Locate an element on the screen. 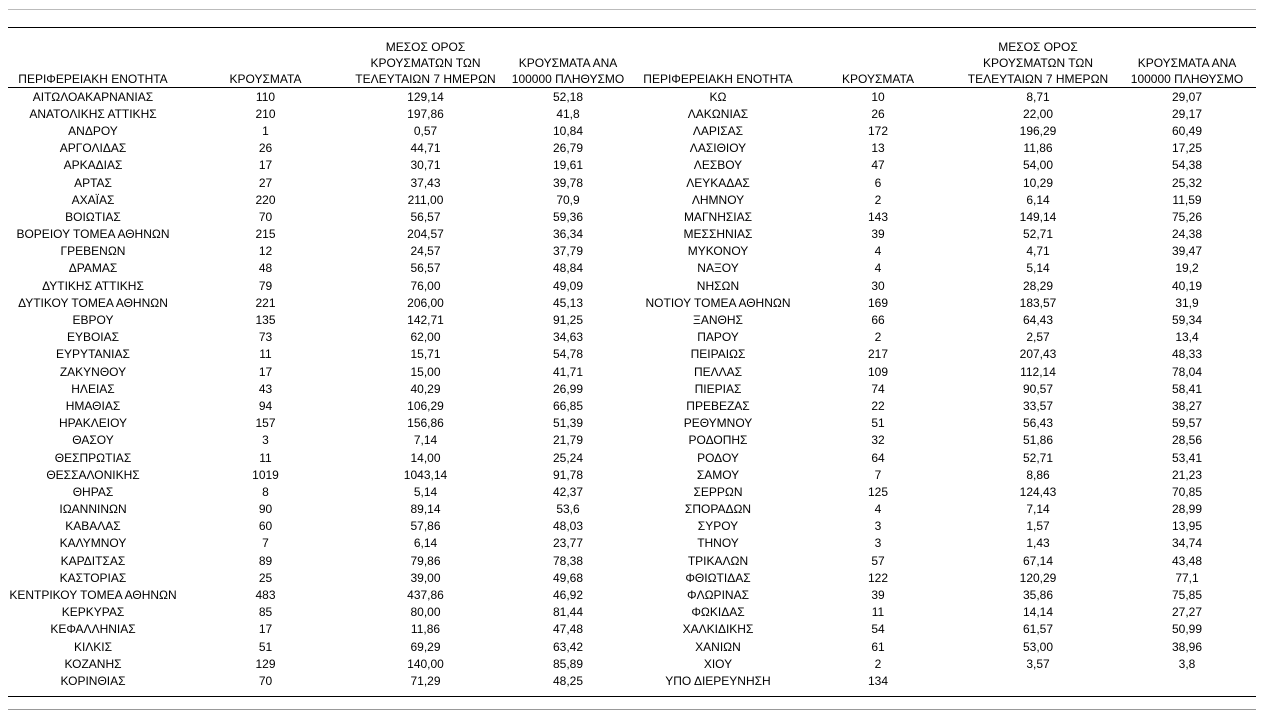 This screenshot has height=720, width=1275. value-cell: 54,78 is located at coordinates (568, 354).